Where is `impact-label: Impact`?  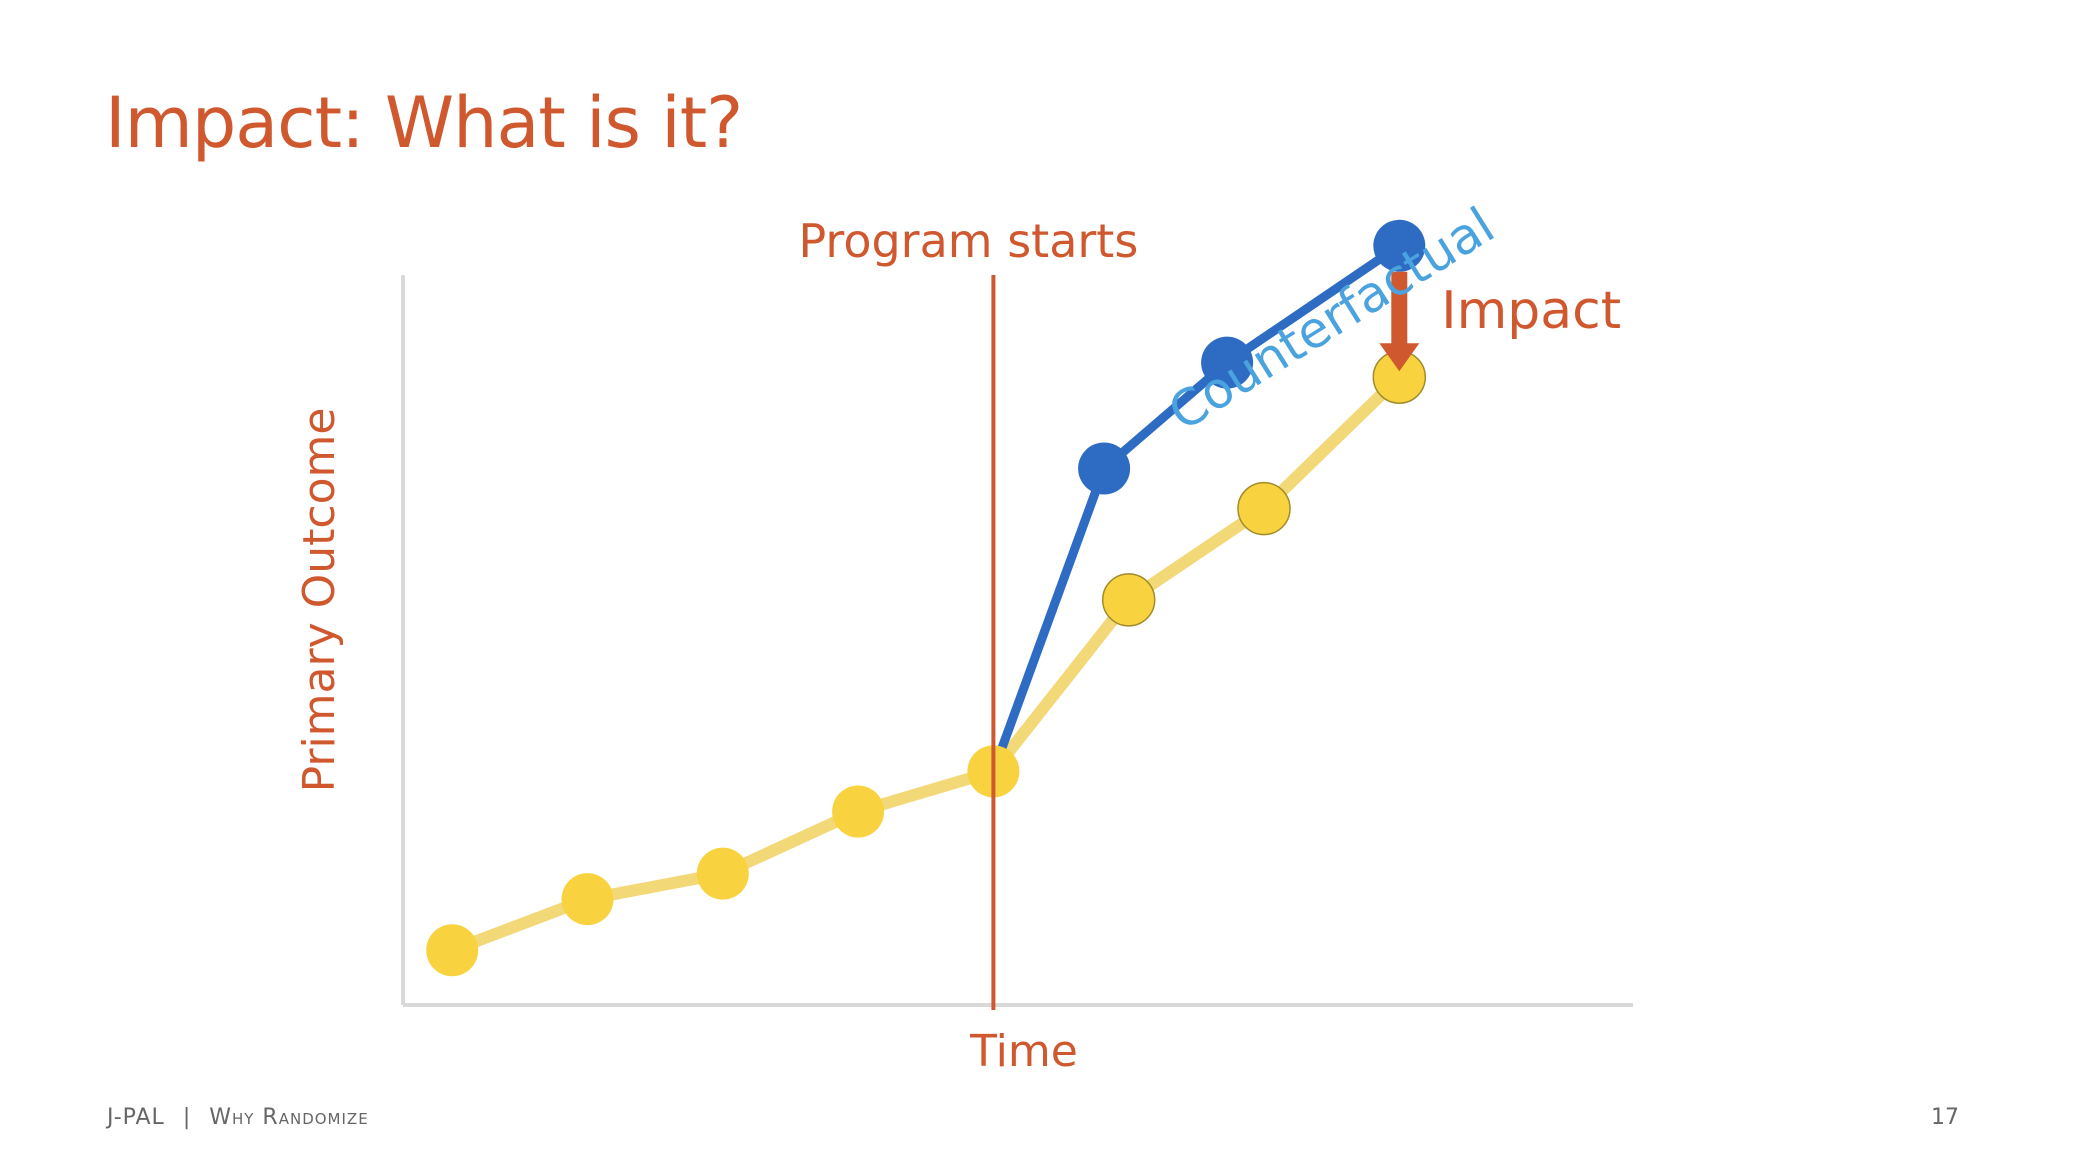
impact-label: Impact is located at coordinates (1531, 311).